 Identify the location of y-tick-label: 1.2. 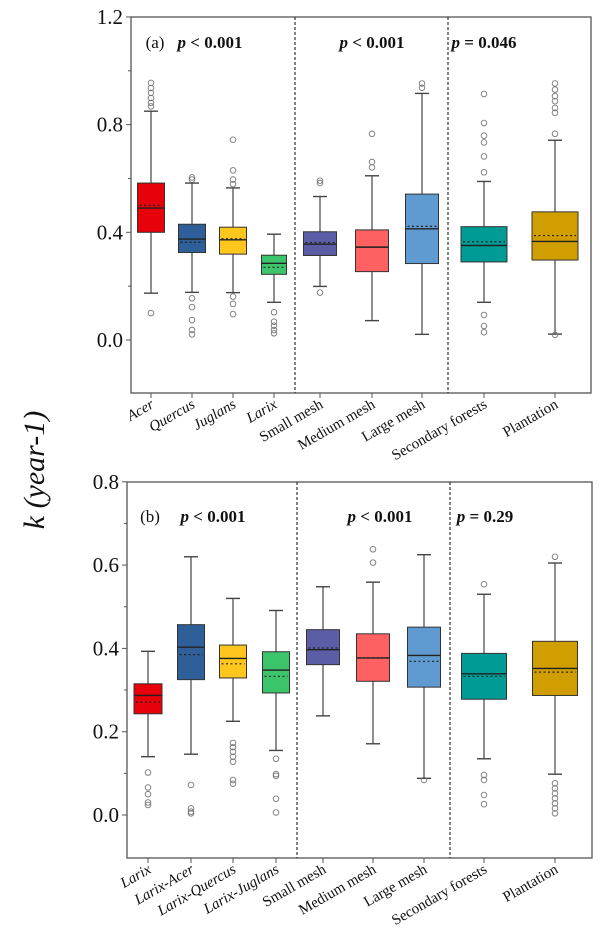
(110, 17).